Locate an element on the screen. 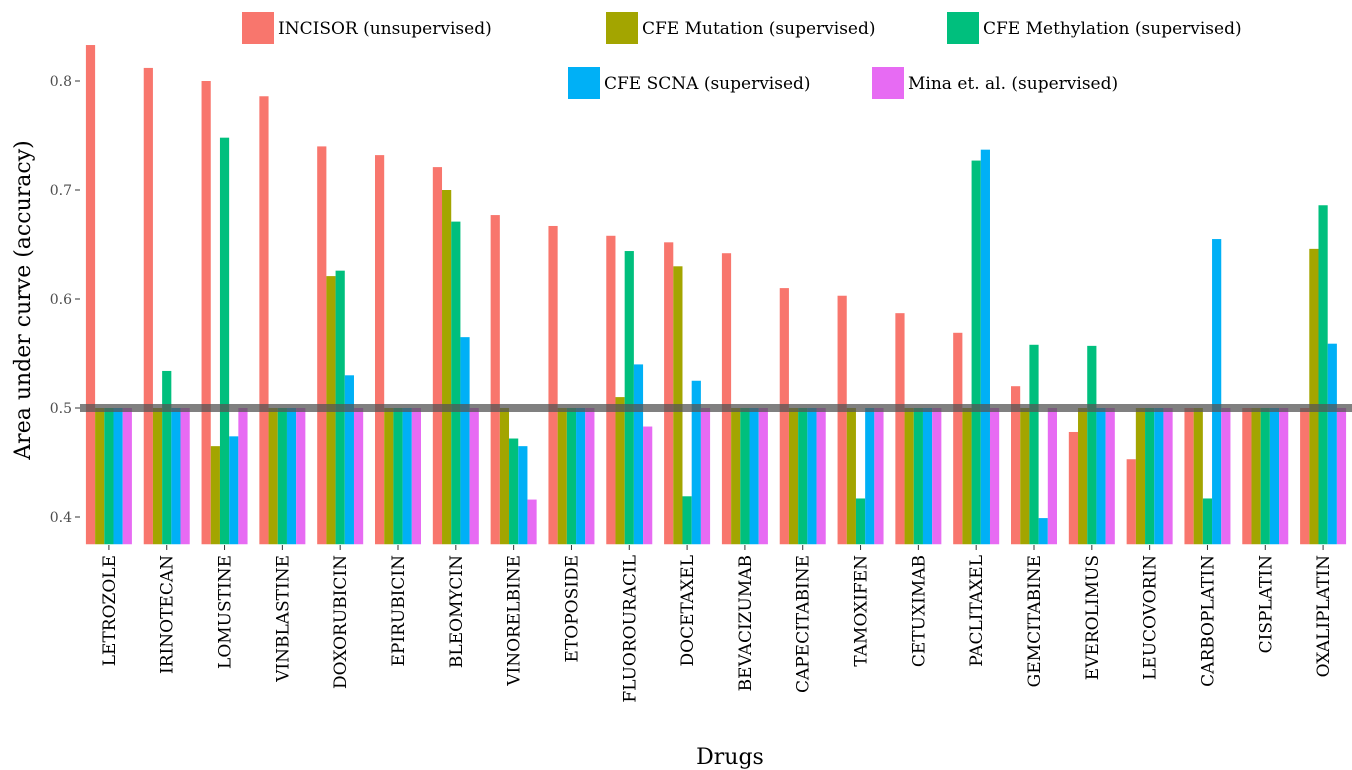 This screenshot has width=1352, height=770. bar-lomustine-s4 is located at coordinates (243, 476).